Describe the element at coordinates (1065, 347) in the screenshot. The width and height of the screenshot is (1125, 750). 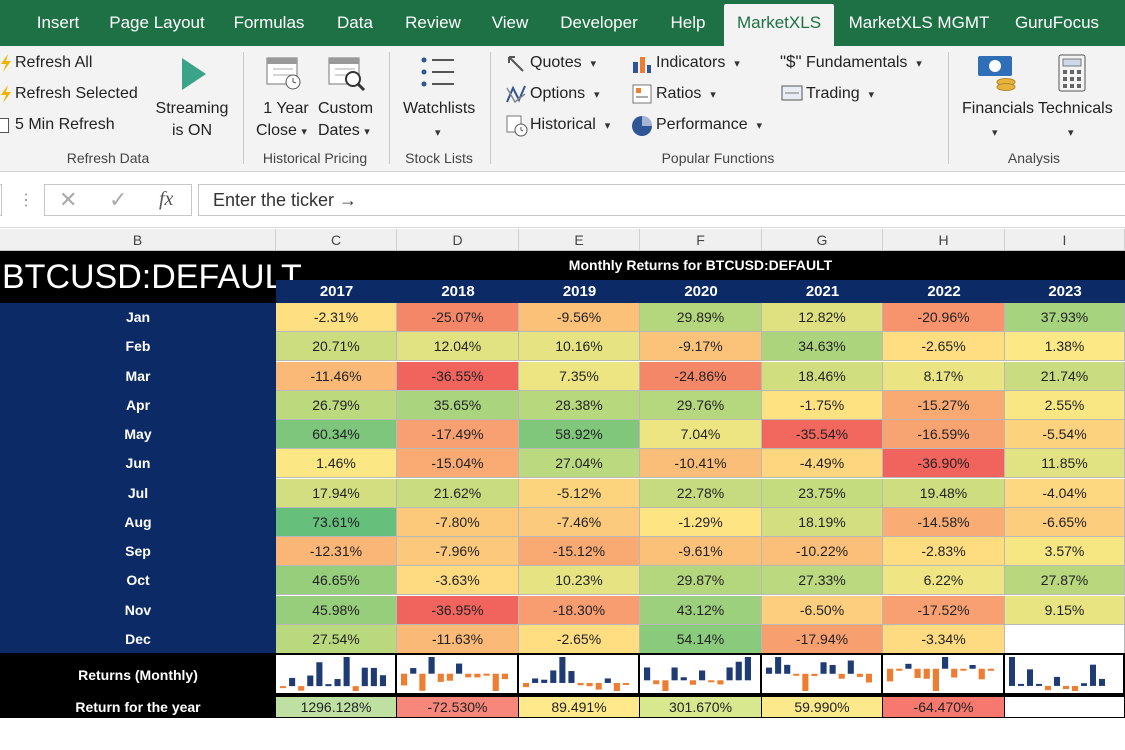
I see `return-cell: 1.38%` at that location.